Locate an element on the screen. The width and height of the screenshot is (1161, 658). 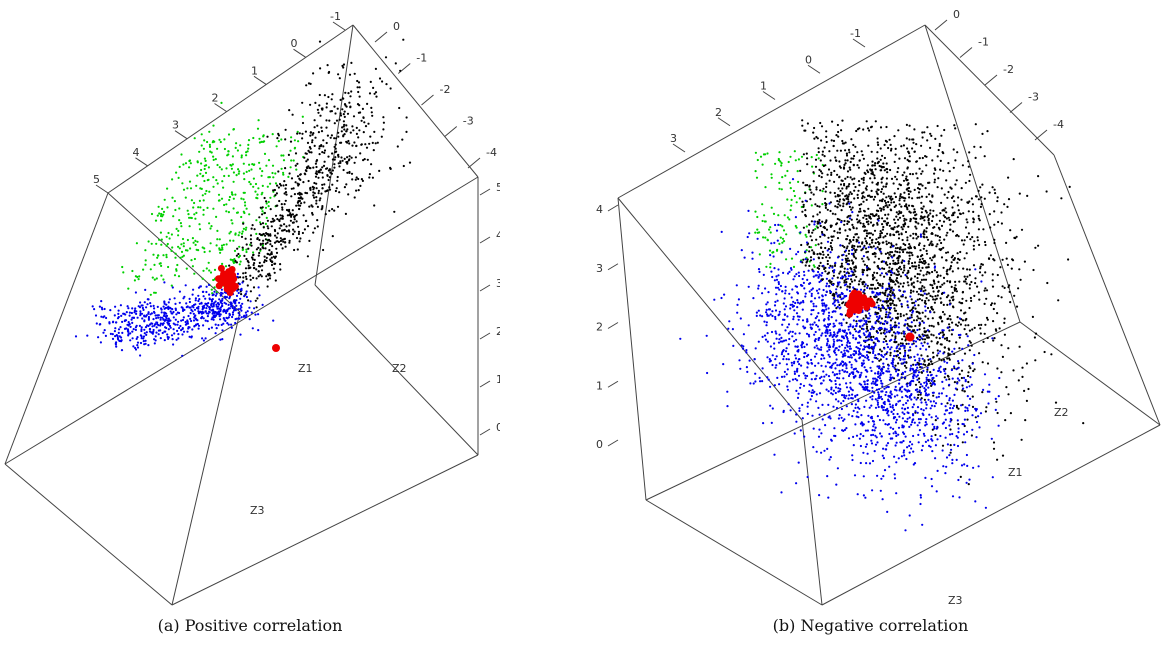
right-axis-tick-label: 0 is located at coordinates (498, 427).